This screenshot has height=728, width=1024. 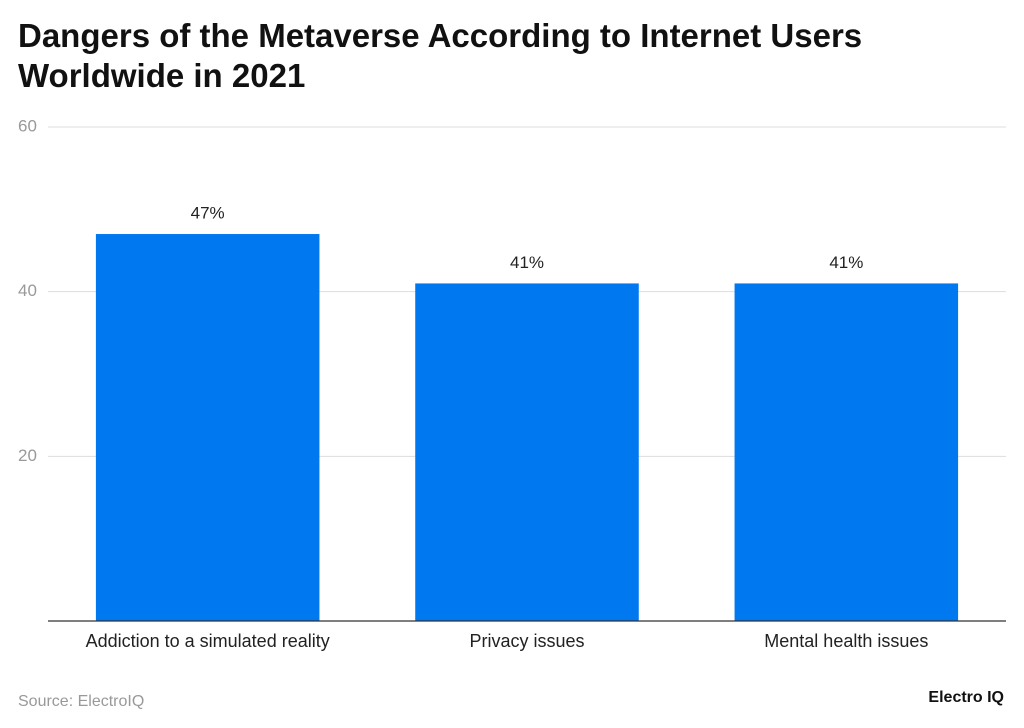 What do you see at coordinates (208, 641) in the screenshot?
I see `x-tick-label: Addiction to a simulated reality` at bounding box center [208, 641].